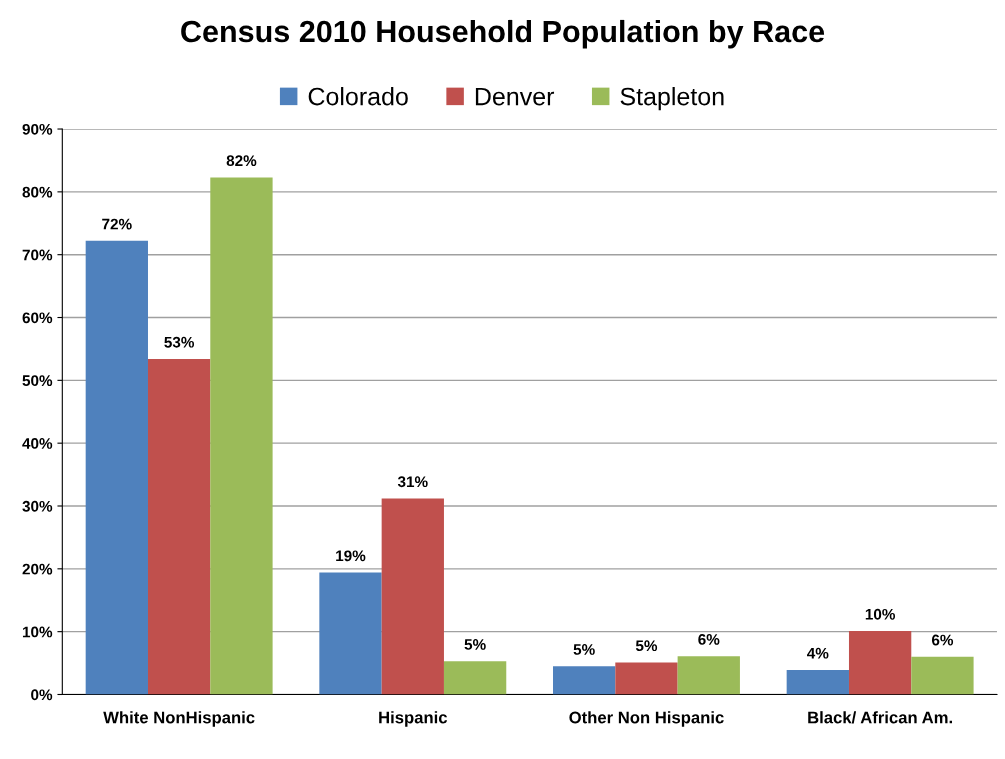  Describe the element at coordinates (37, 569) in the screenshot. I see `y-tick-label: 20%` at that location.